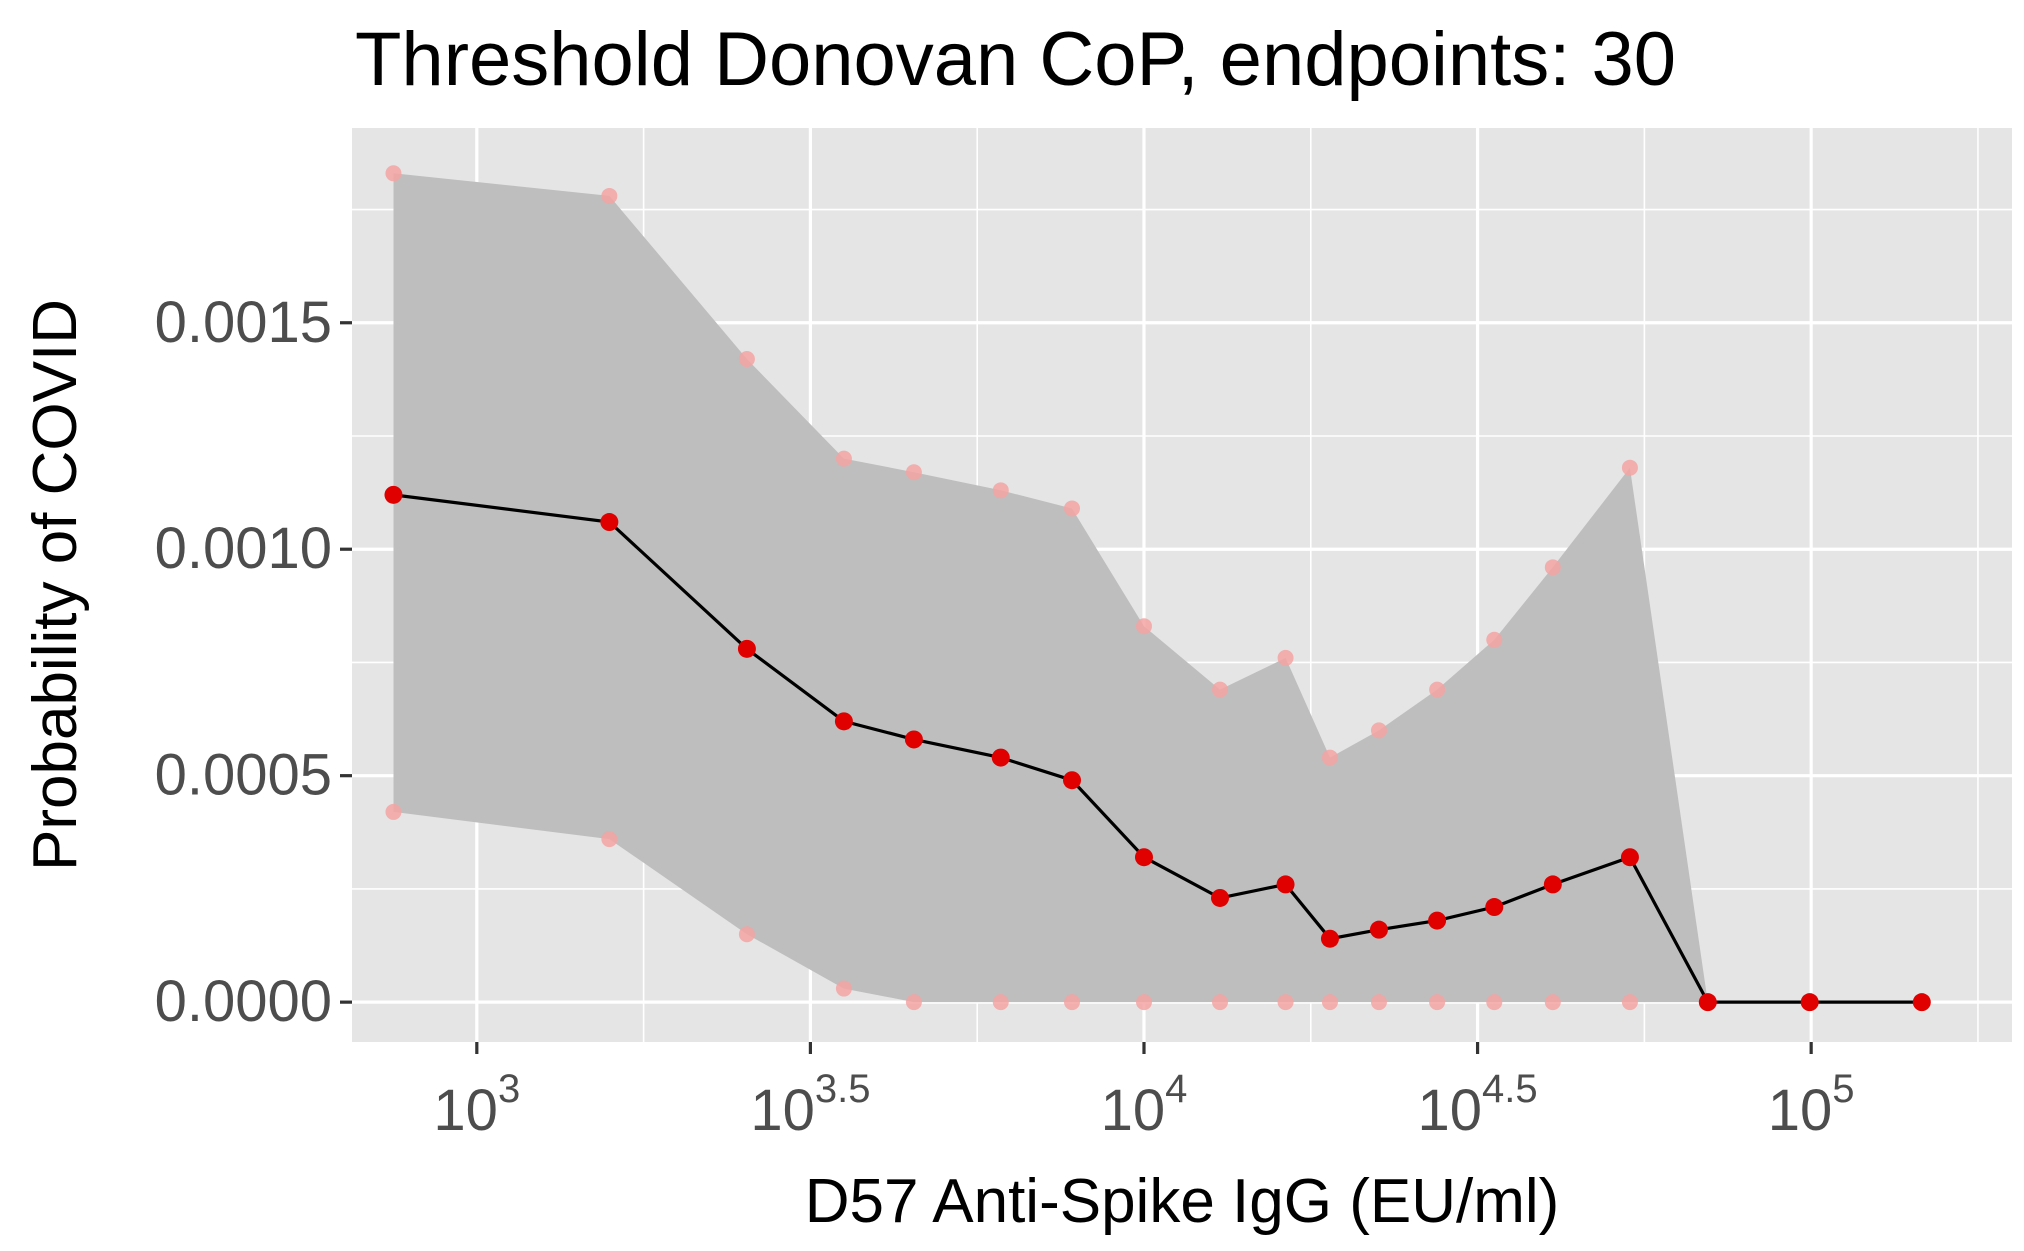 This screenshot has width=2024, height=1251. What do you see at coordinates (1811, 1105) in the screenshot?
I see `x-tick-label: 10⁵` at bounding box center [1811, 1105].